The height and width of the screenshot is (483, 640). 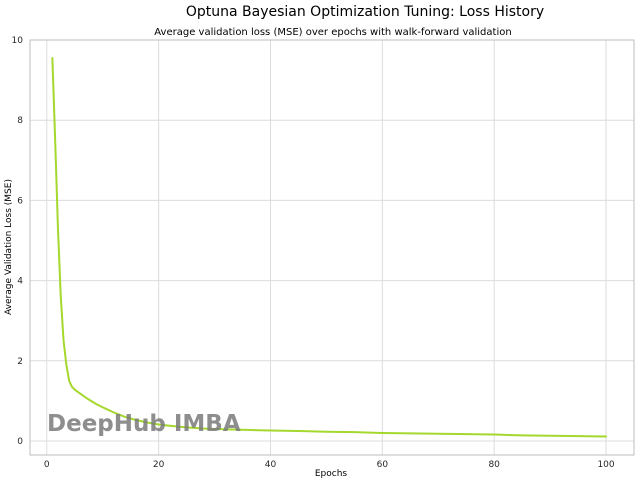 What do you see at coordinates (20, 201) in the screenshot?
I see `y-tick-label: 6` at bounding box center [20, 201].